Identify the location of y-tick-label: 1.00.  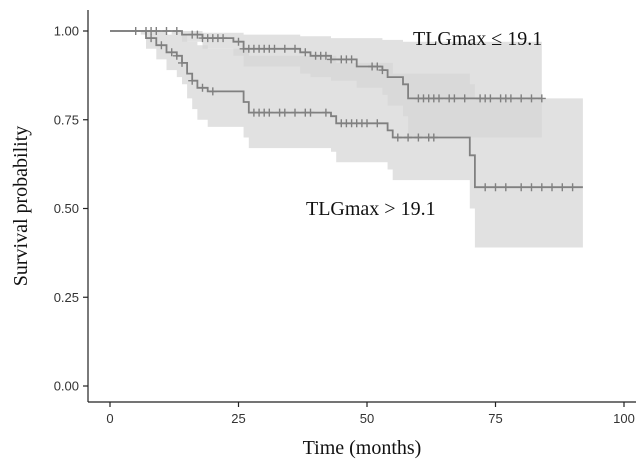
(66, 31).